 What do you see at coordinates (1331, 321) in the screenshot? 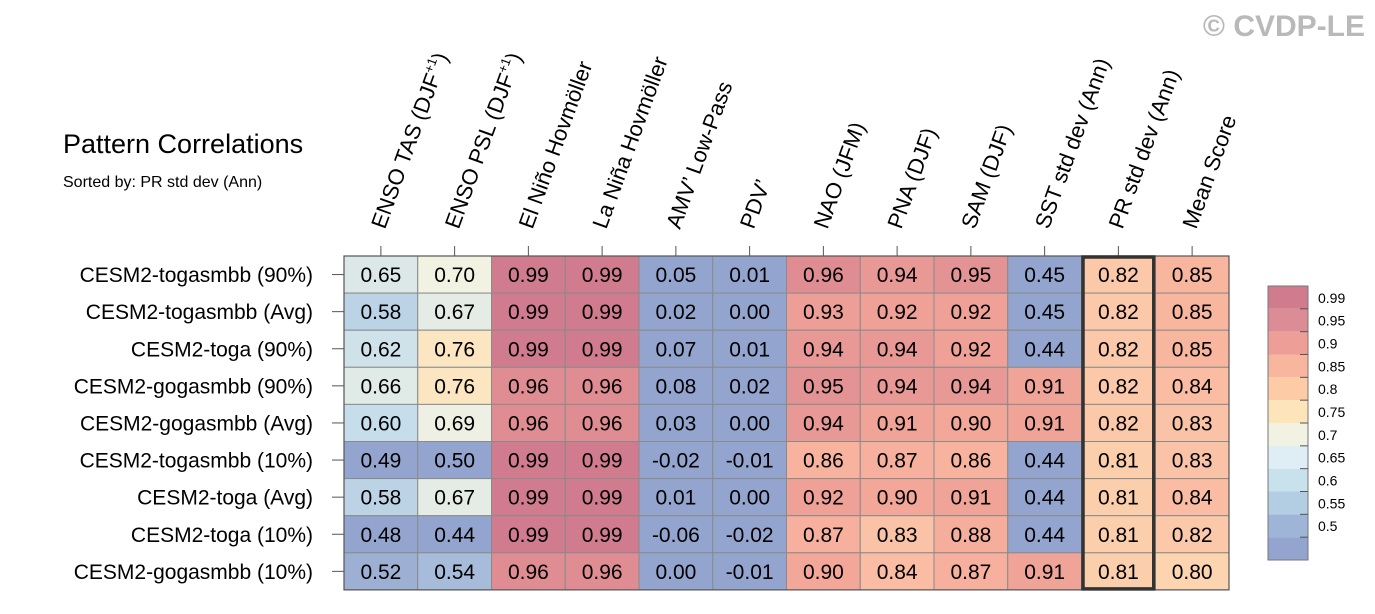
I see `colorbar-label: 0.95` at bounding box center [1331, 321].